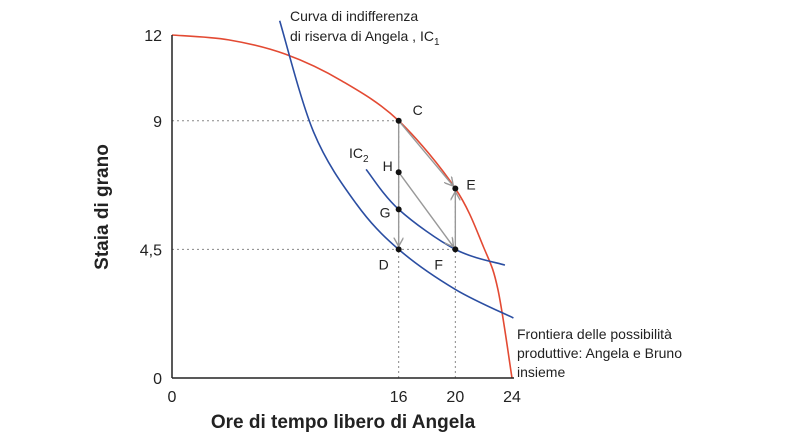 The image size is (810, 436). What do you see at coordinates (541, 372) in the screenshot?
I see `frontier-annotation-line3: insieme` at bounding box center [541, 372].